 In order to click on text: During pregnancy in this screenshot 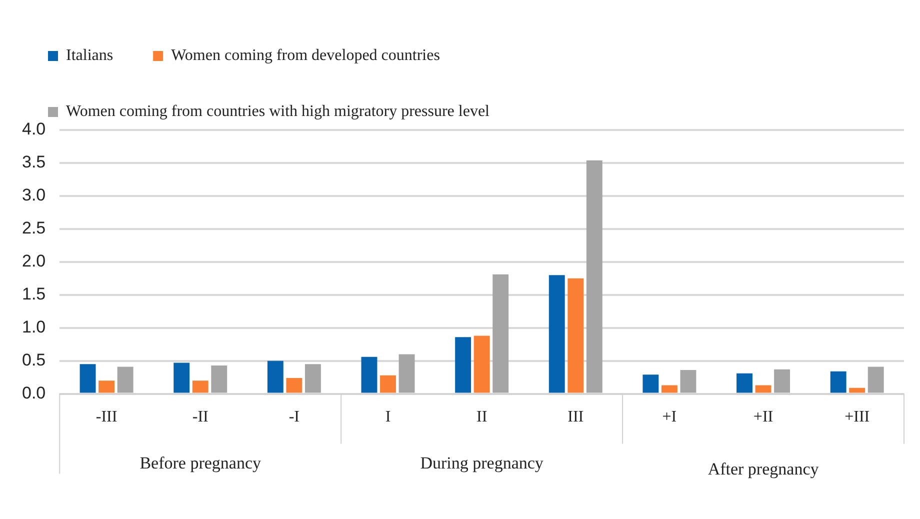, I will do `click(482, 462)`.